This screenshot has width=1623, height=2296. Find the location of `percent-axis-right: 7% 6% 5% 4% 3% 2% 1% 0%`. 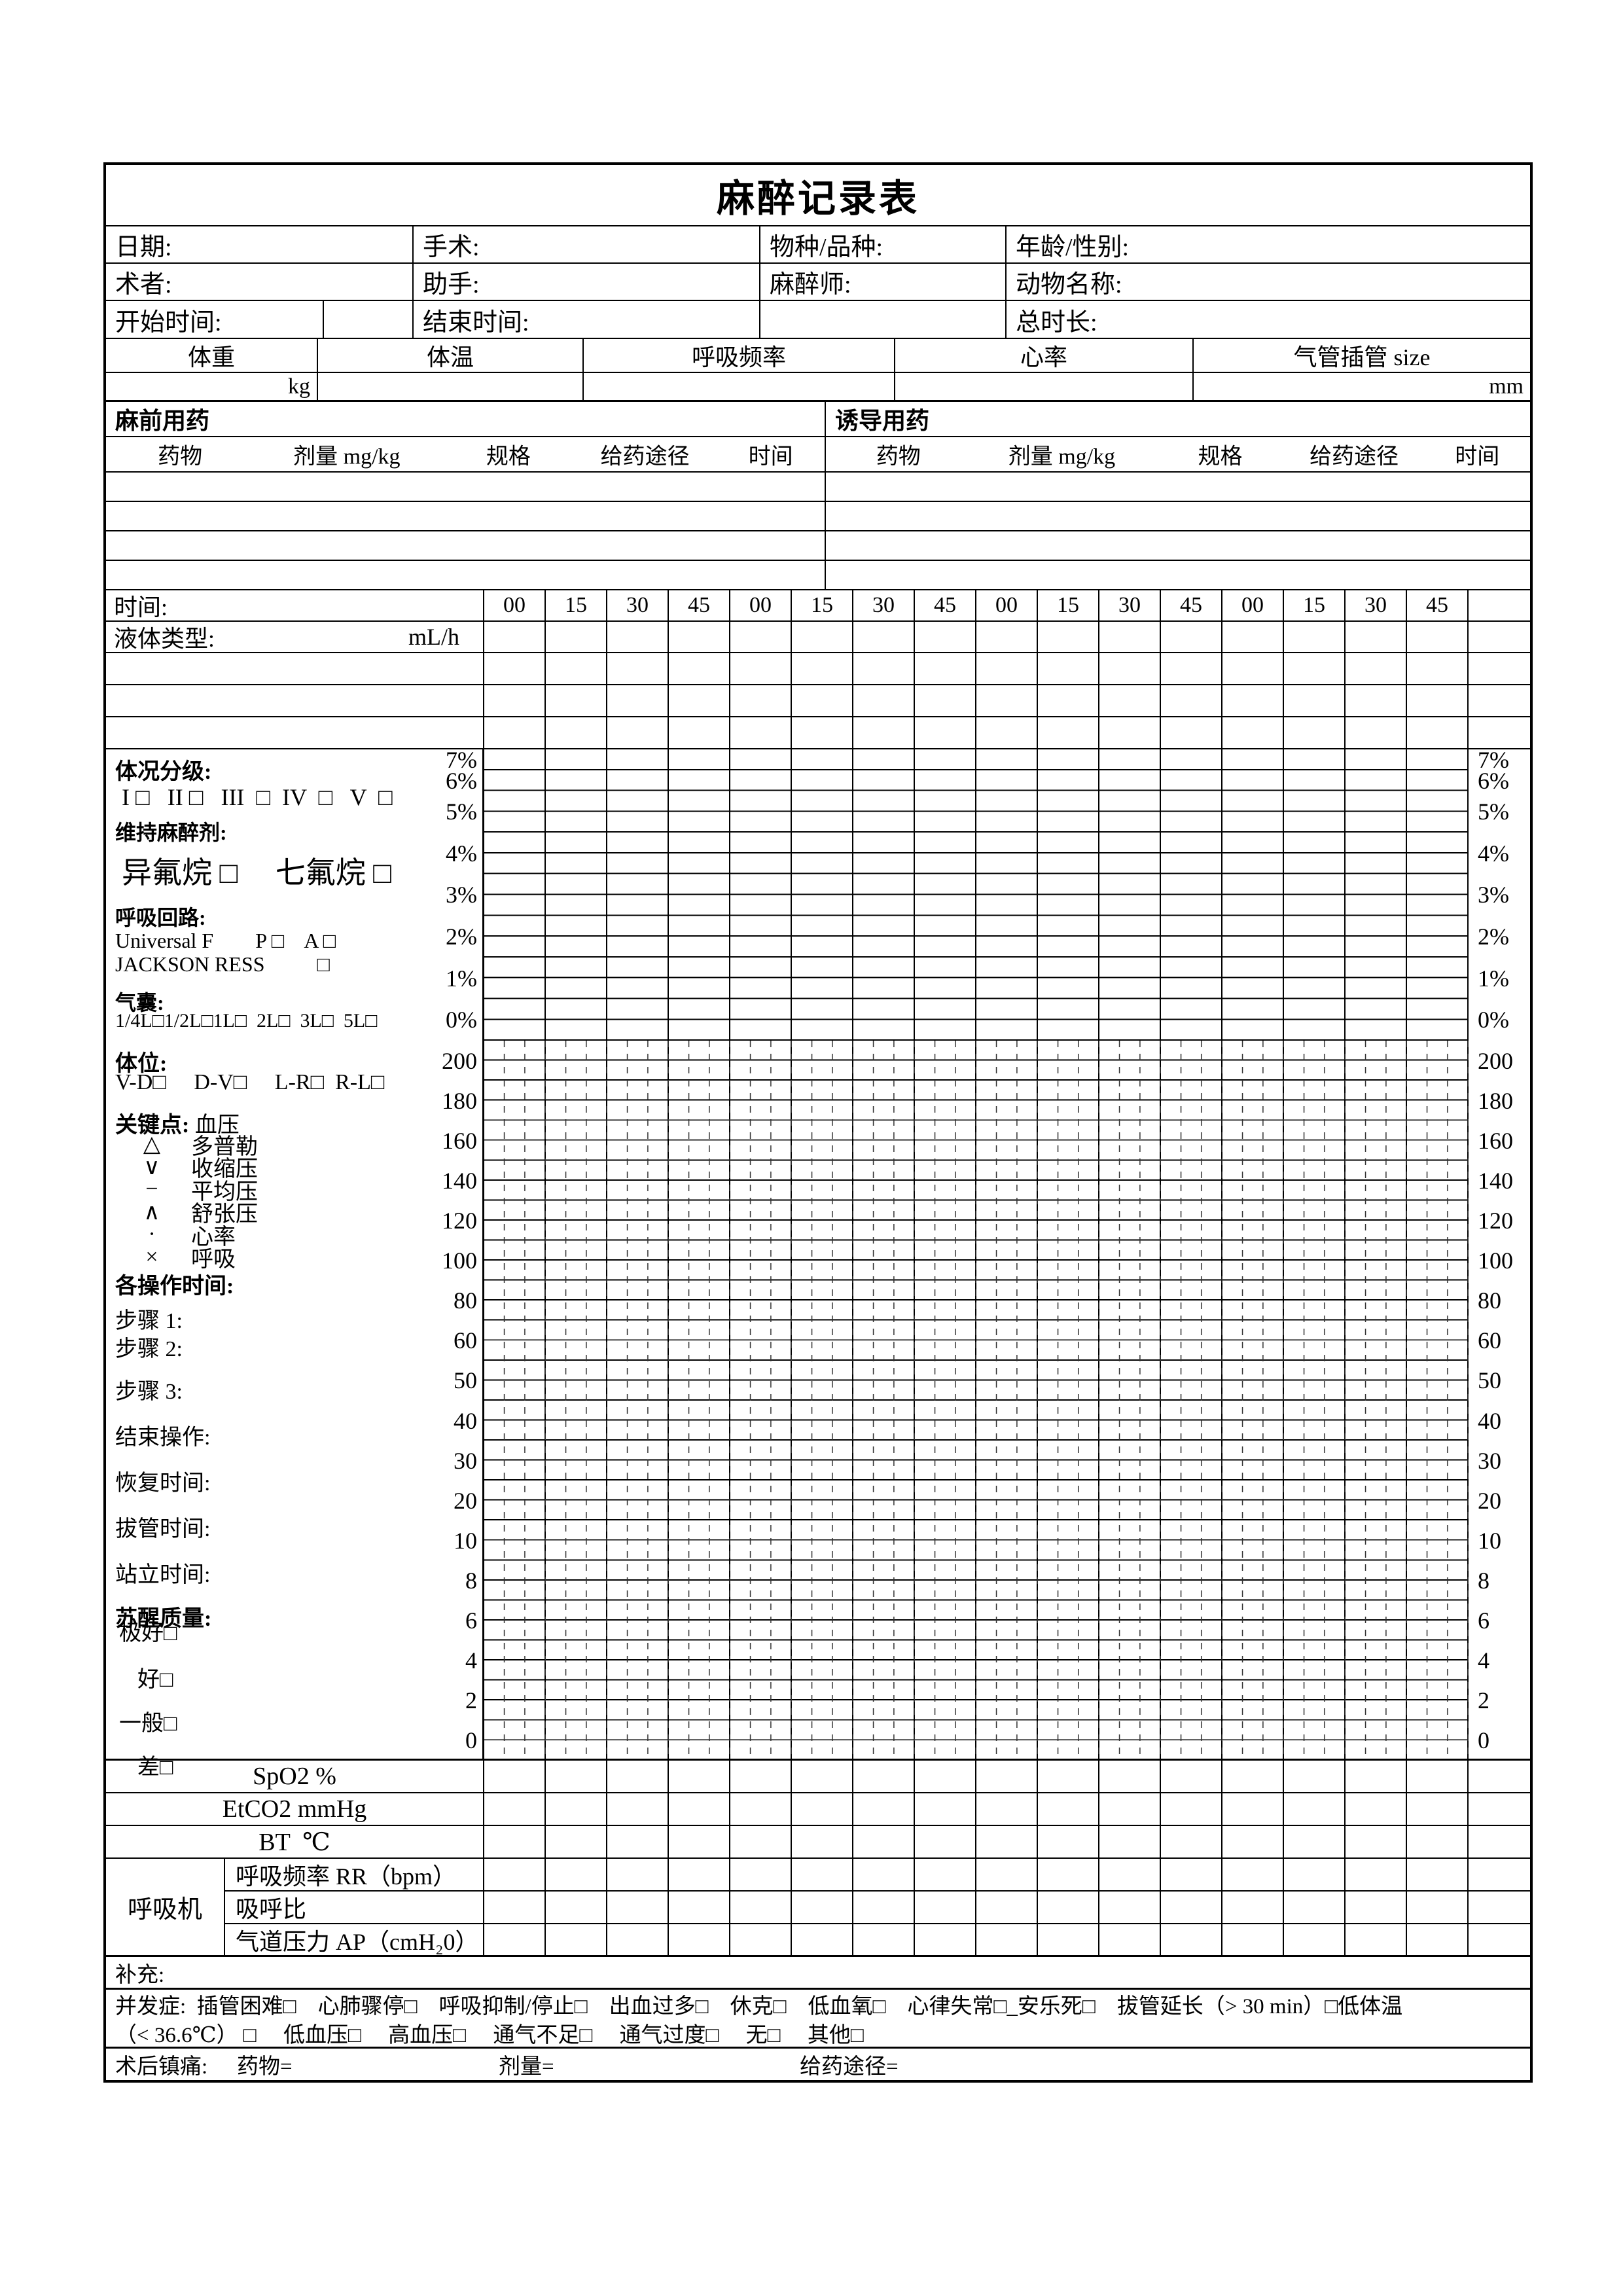

percent-axis-right: 7% 6% 5% 4% 3% 2% 1% 0% is located at coordinates (1499, 894).